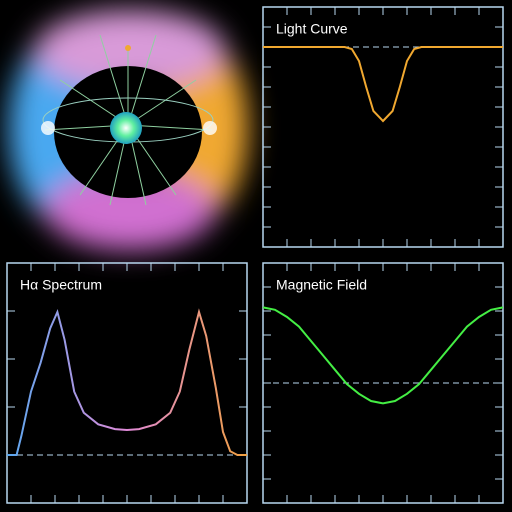 This screenshot has height=512, width=512. What do you see at coordinates (312, 29) in the screenshot?
I see `plot-title: Light Curve` at bounding box center [312, 29].